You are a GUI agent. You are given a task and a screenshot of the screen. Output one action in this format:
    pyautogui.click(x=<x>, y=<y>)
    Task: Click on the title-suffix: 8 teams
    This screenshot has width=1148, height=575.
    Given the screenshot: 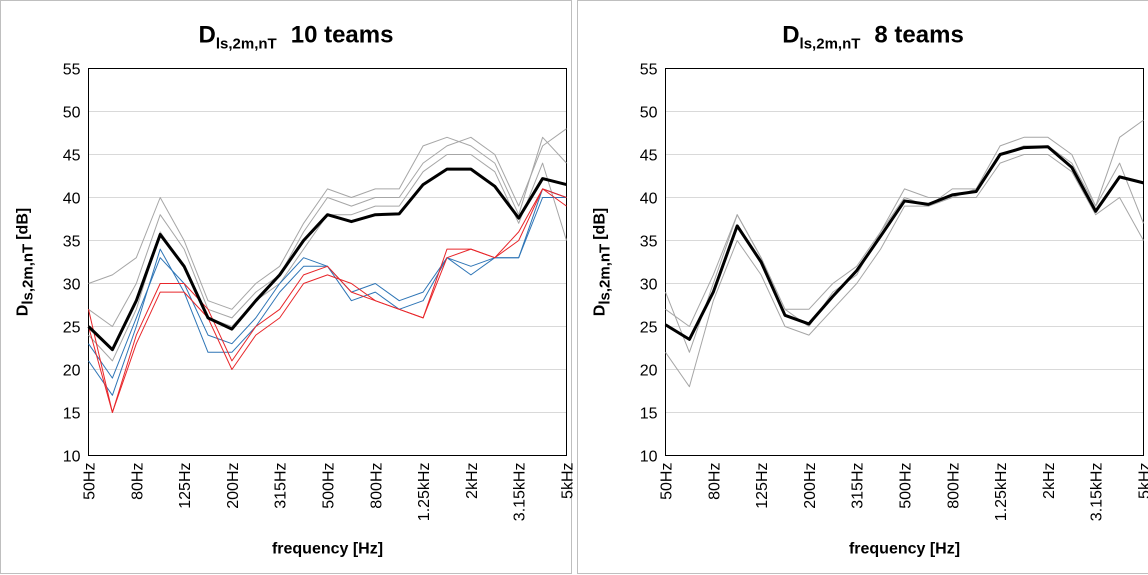 What is the action you would take?
    pyautogui.click(x=918, y=35)
    